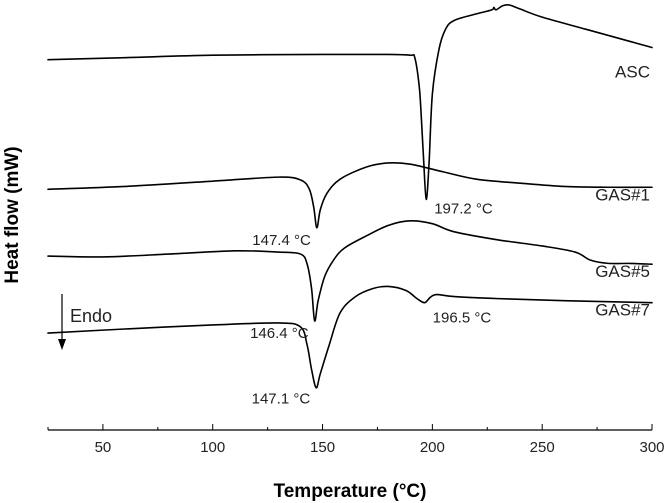  What do you see at coordinates (651, 447) in the screenshot?
I see `x-tick-label-300: 300` at bounding box center [651, 447].